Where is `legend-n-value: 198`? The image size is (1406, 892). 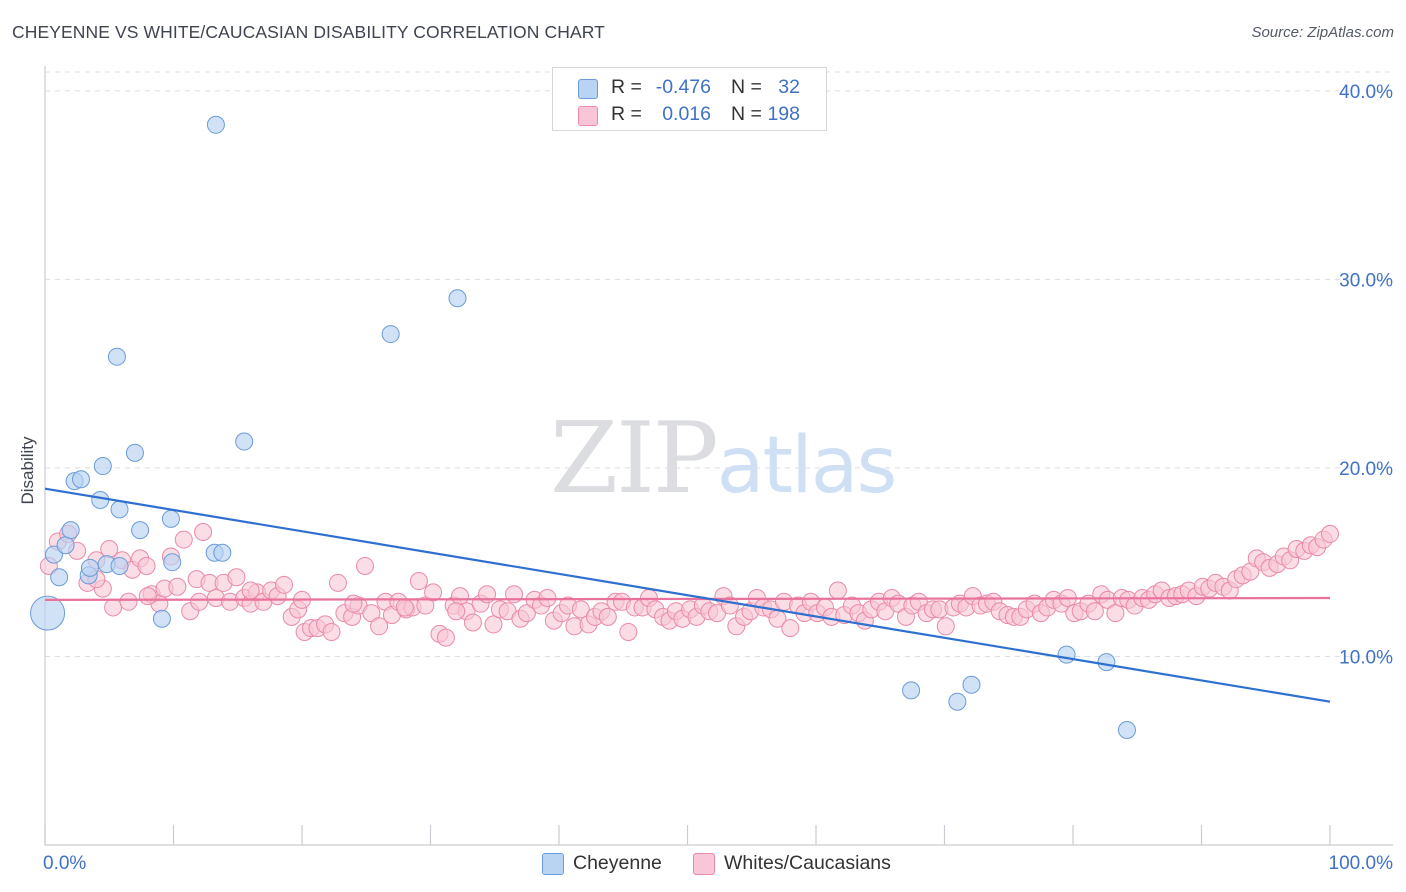 legend-n-value: 198 is located at coordinates (783, 114).